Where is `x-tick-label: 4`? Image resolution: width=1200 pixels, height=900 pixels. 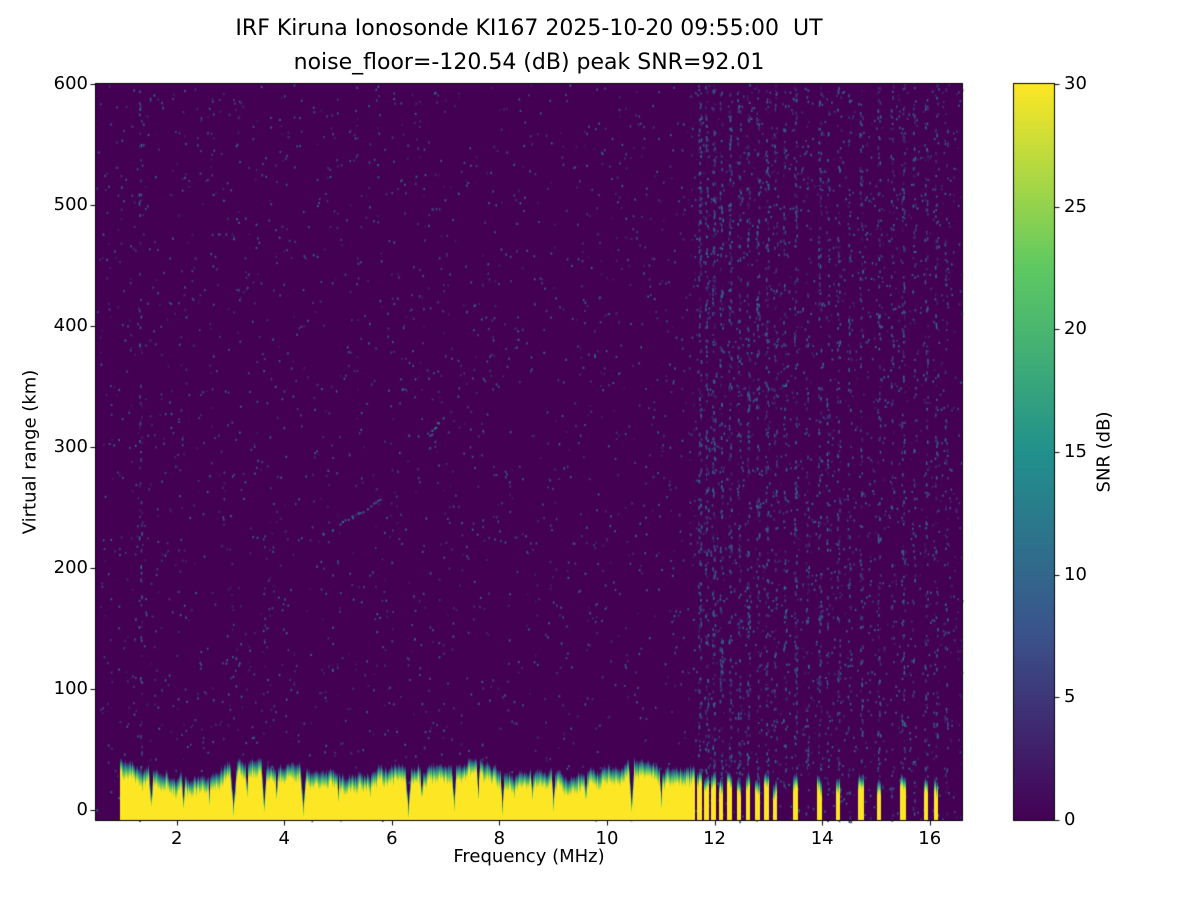 x-tick-label: 4 is located at coordinates (284, 838).